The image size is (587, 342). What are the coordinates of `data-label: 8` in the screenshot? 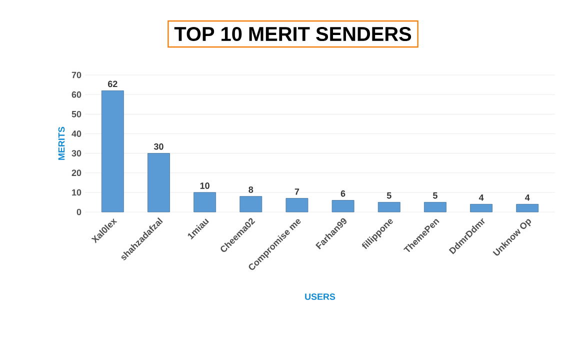 It's located at (251, 189).